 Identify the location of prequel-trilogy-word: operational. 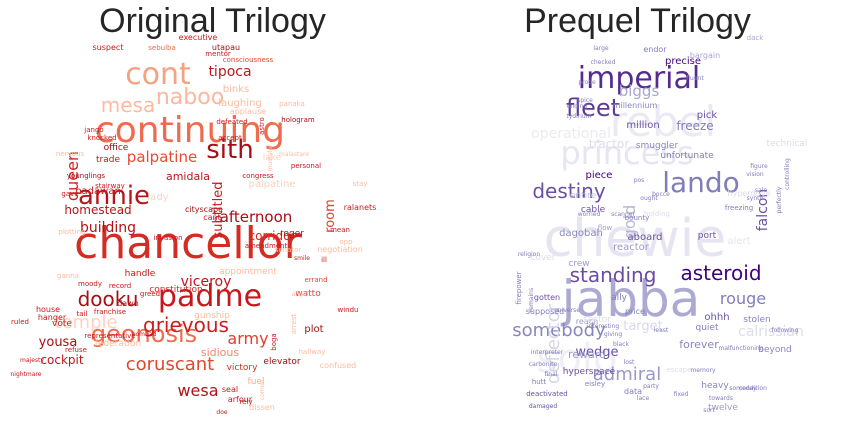
(571, 134).